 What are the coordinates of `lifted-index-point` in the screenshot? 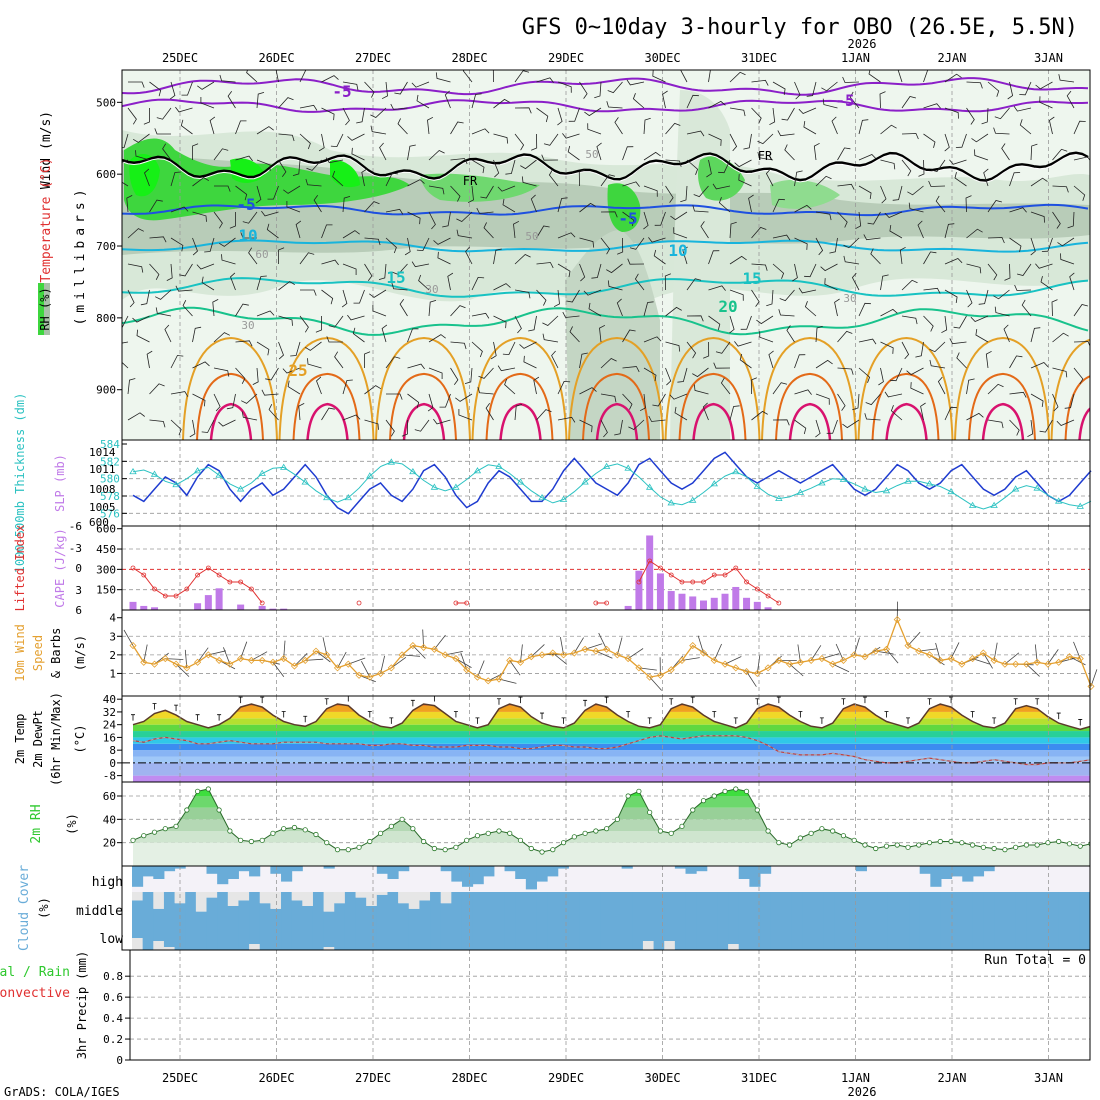 It's located at (693, 582).